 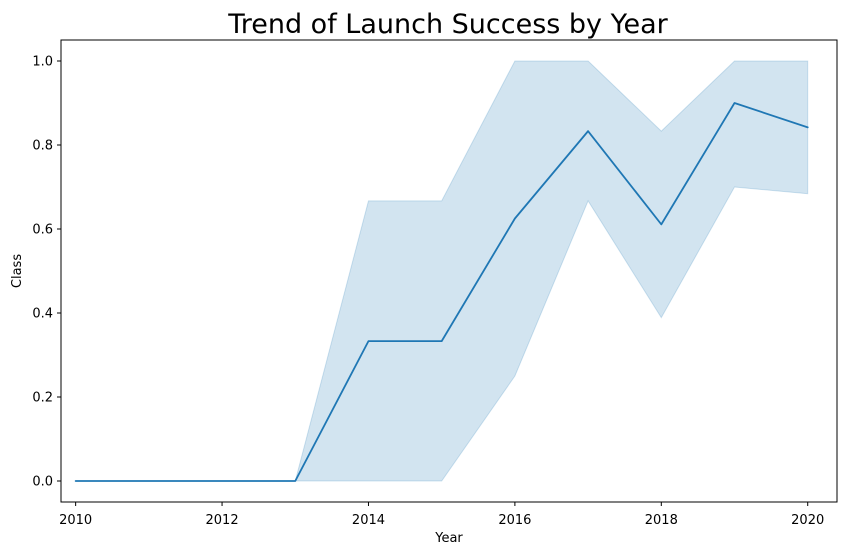 I want to click on y-tick-label: 0.8, so click(x=42, y=146).